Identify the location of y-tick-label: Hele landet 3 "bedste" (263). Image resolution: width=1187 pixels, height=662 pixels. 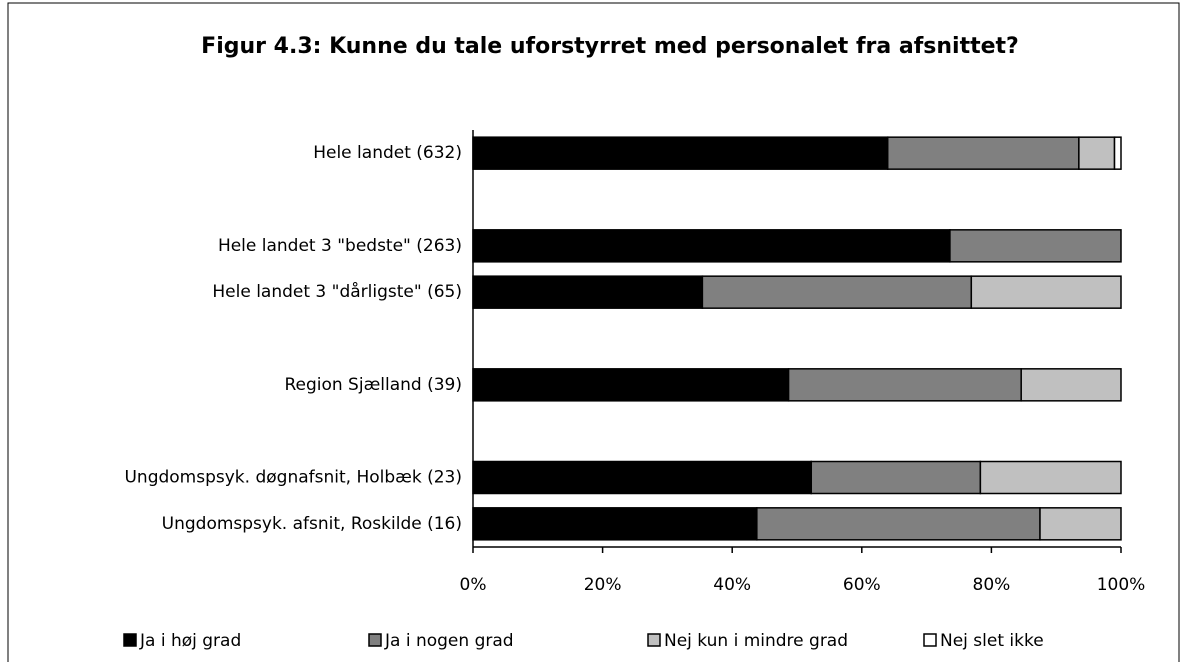
(340, 246).